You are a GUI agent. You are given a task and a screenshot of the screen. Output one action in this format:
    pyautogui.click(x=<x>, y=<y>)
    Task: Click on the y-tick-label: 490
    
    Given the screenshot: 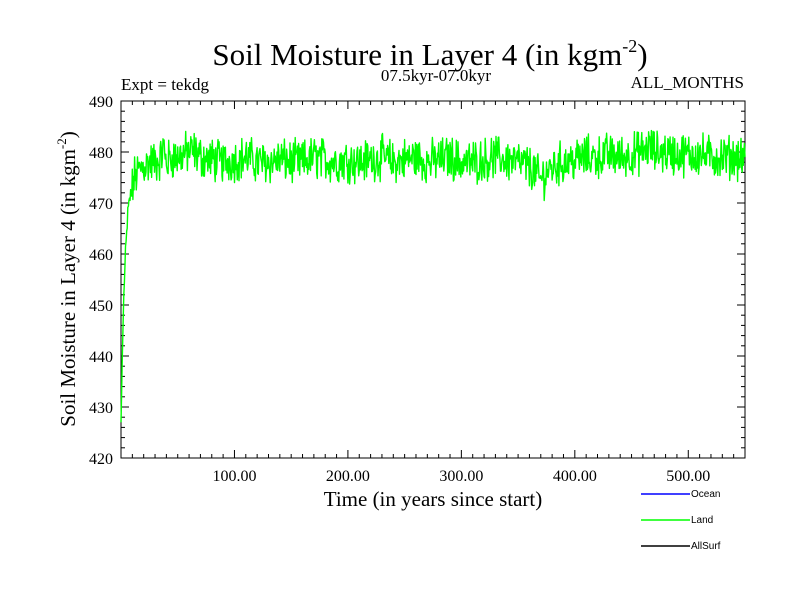 What is the action you would take?
    pyautogui.click(x=101, y=102)
    